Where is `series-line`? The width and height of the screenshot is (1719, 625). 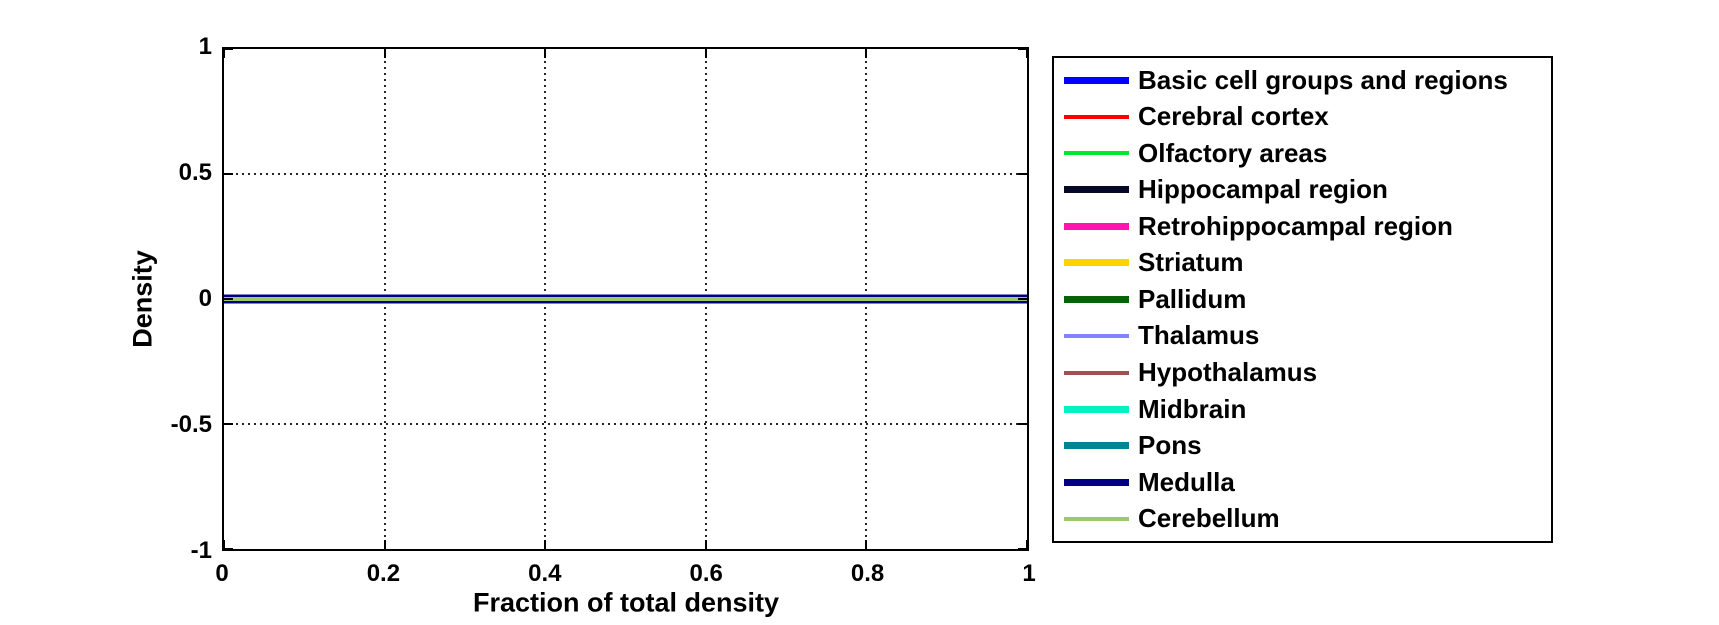 series-line is located at coordinates (625, 299).